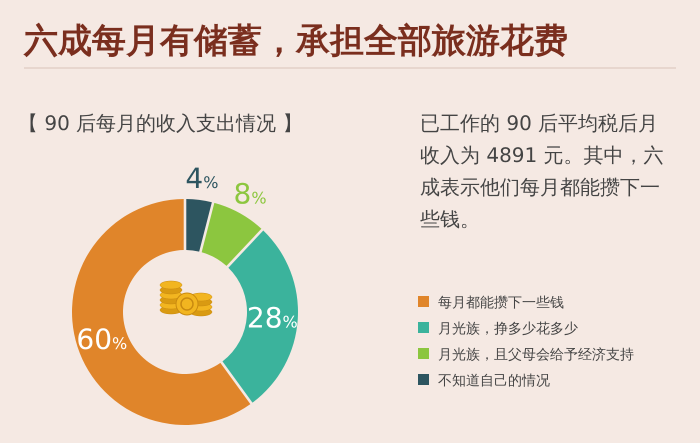  I want to click on data-label: 60%, so click(102, 339).